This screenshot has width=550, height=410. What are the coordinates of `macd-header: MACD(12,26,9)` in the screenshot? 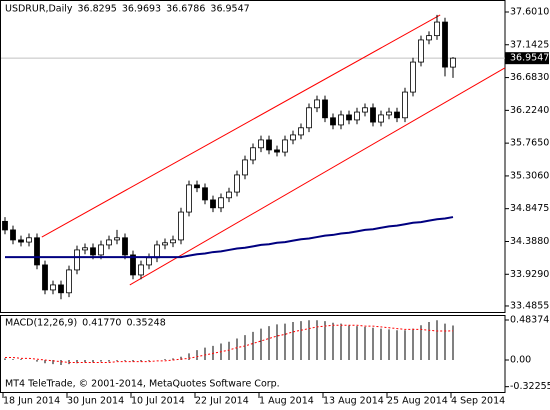 It's located at (41, 323).